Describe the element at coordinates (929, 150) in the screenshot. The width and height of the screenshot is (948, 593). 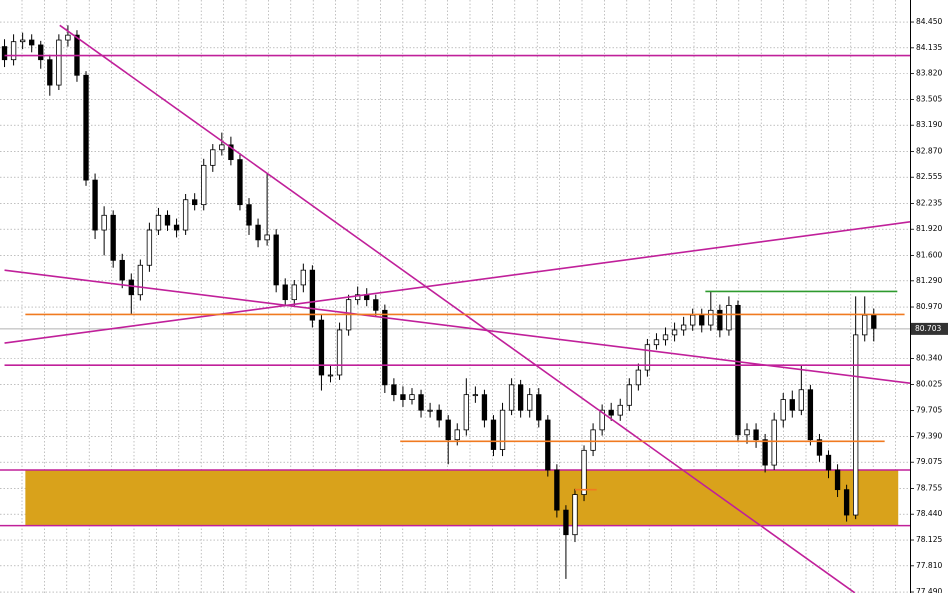
I see `y-tick-label: 82.870` at that location.